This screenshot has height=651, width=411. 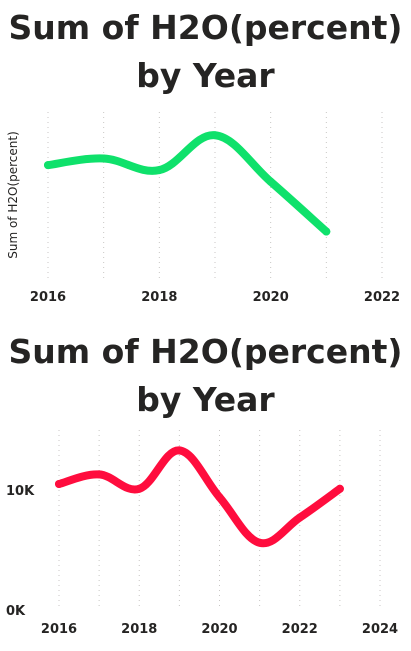 What do you see at coordinates (20, 491) in the screenshot?
I see `y-tick-label: 10K` at bounding box center [20, 491].